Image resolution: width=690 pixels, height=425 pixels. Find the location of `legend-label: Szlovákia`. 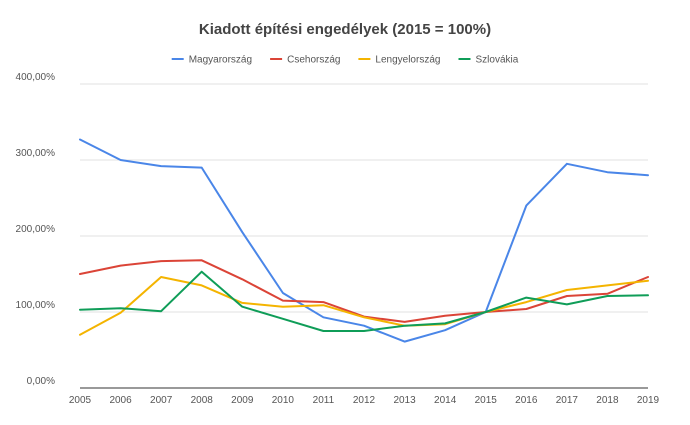

legend-label: Szlovákia is located at coordinates (497, 60).